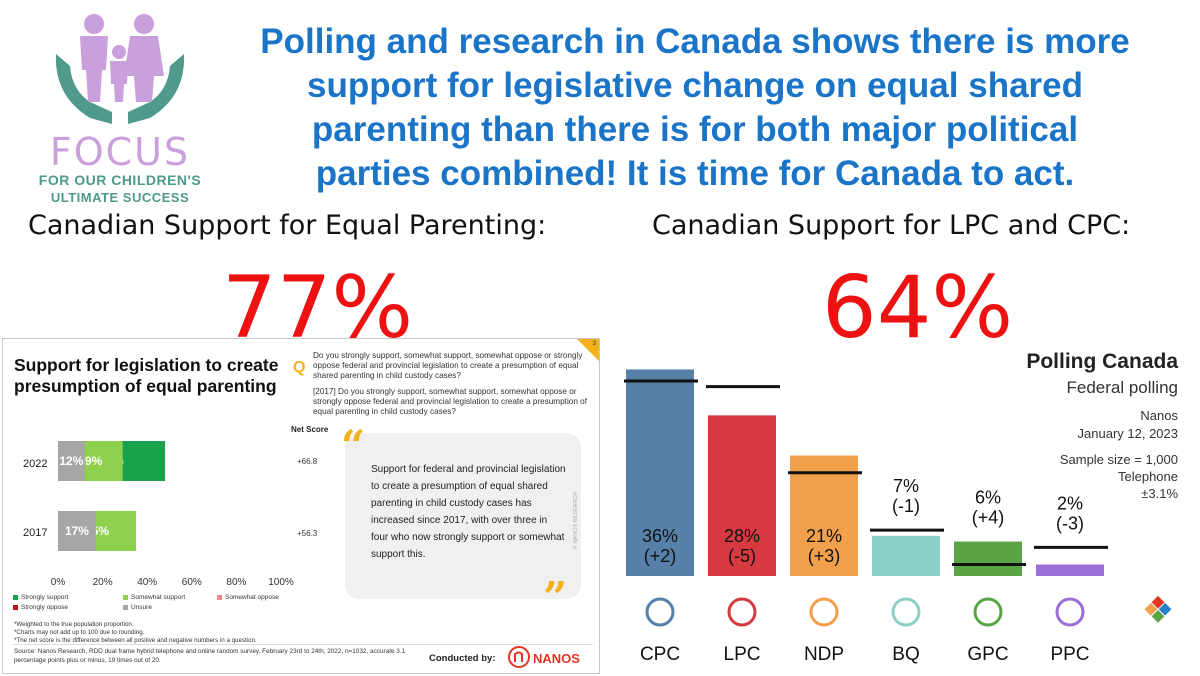 Image resolution: width=1200 pixels, height=676 pixels. What do you see at coordinates (1070, 503) in the screenshot?
I see `bar-value-label: 2%` at bounding box center [1070, 503].